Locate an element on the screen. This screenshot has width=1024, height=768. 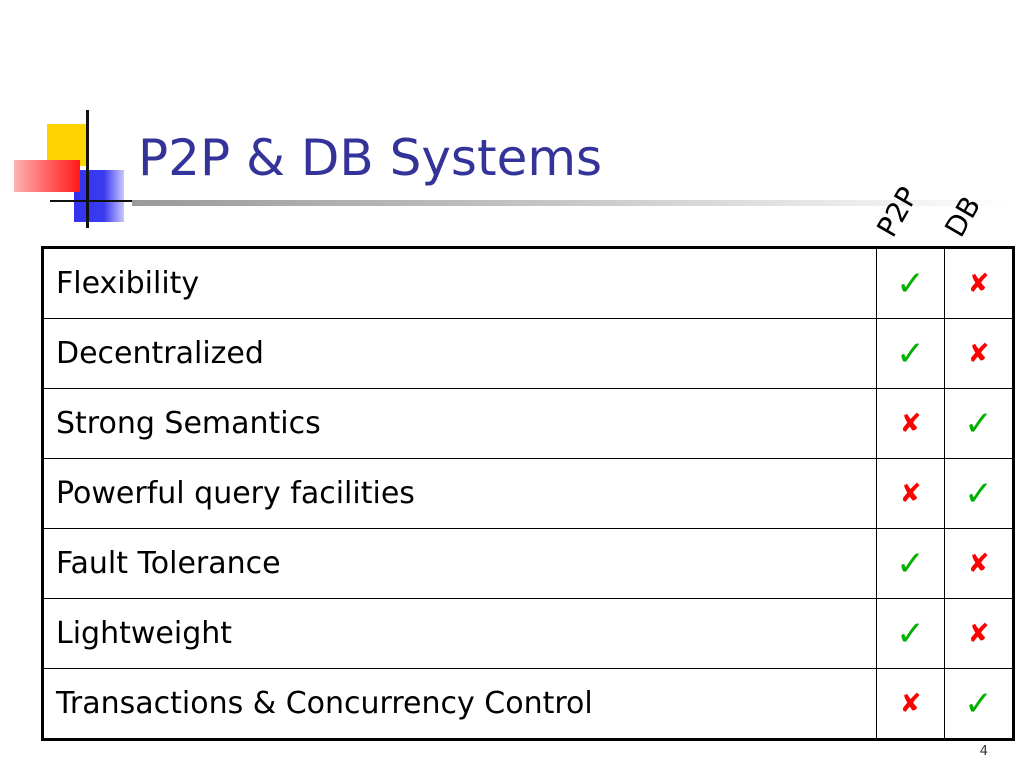
decor-vertical-line is located at coordinates (87, 169).